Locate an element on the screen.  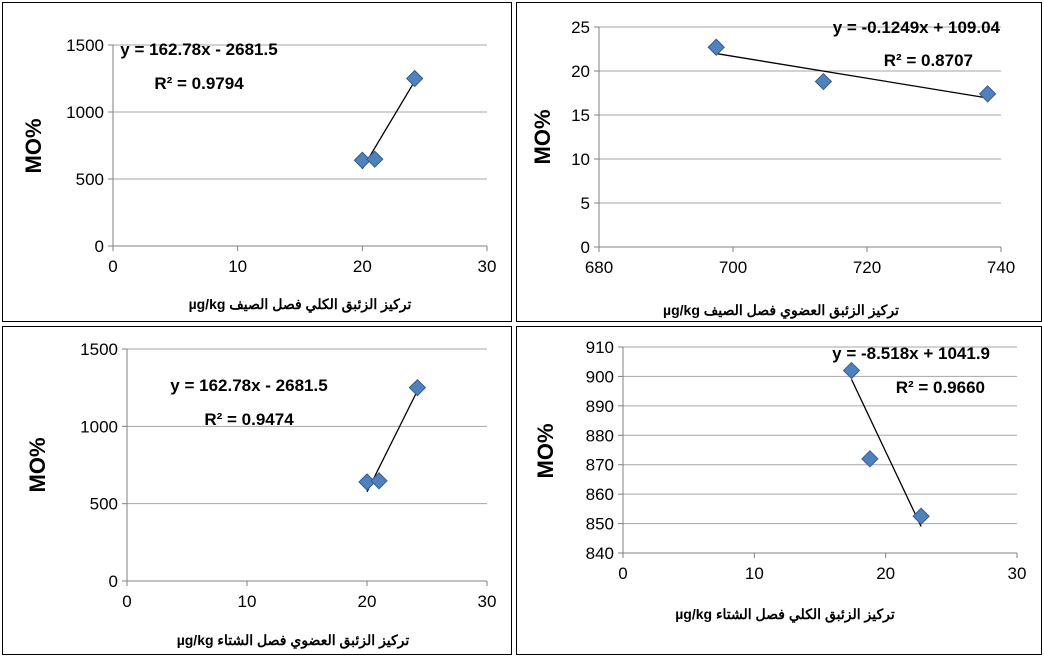
r-squared-label: R² = 0.9660 is located at coordinates (940, 387).